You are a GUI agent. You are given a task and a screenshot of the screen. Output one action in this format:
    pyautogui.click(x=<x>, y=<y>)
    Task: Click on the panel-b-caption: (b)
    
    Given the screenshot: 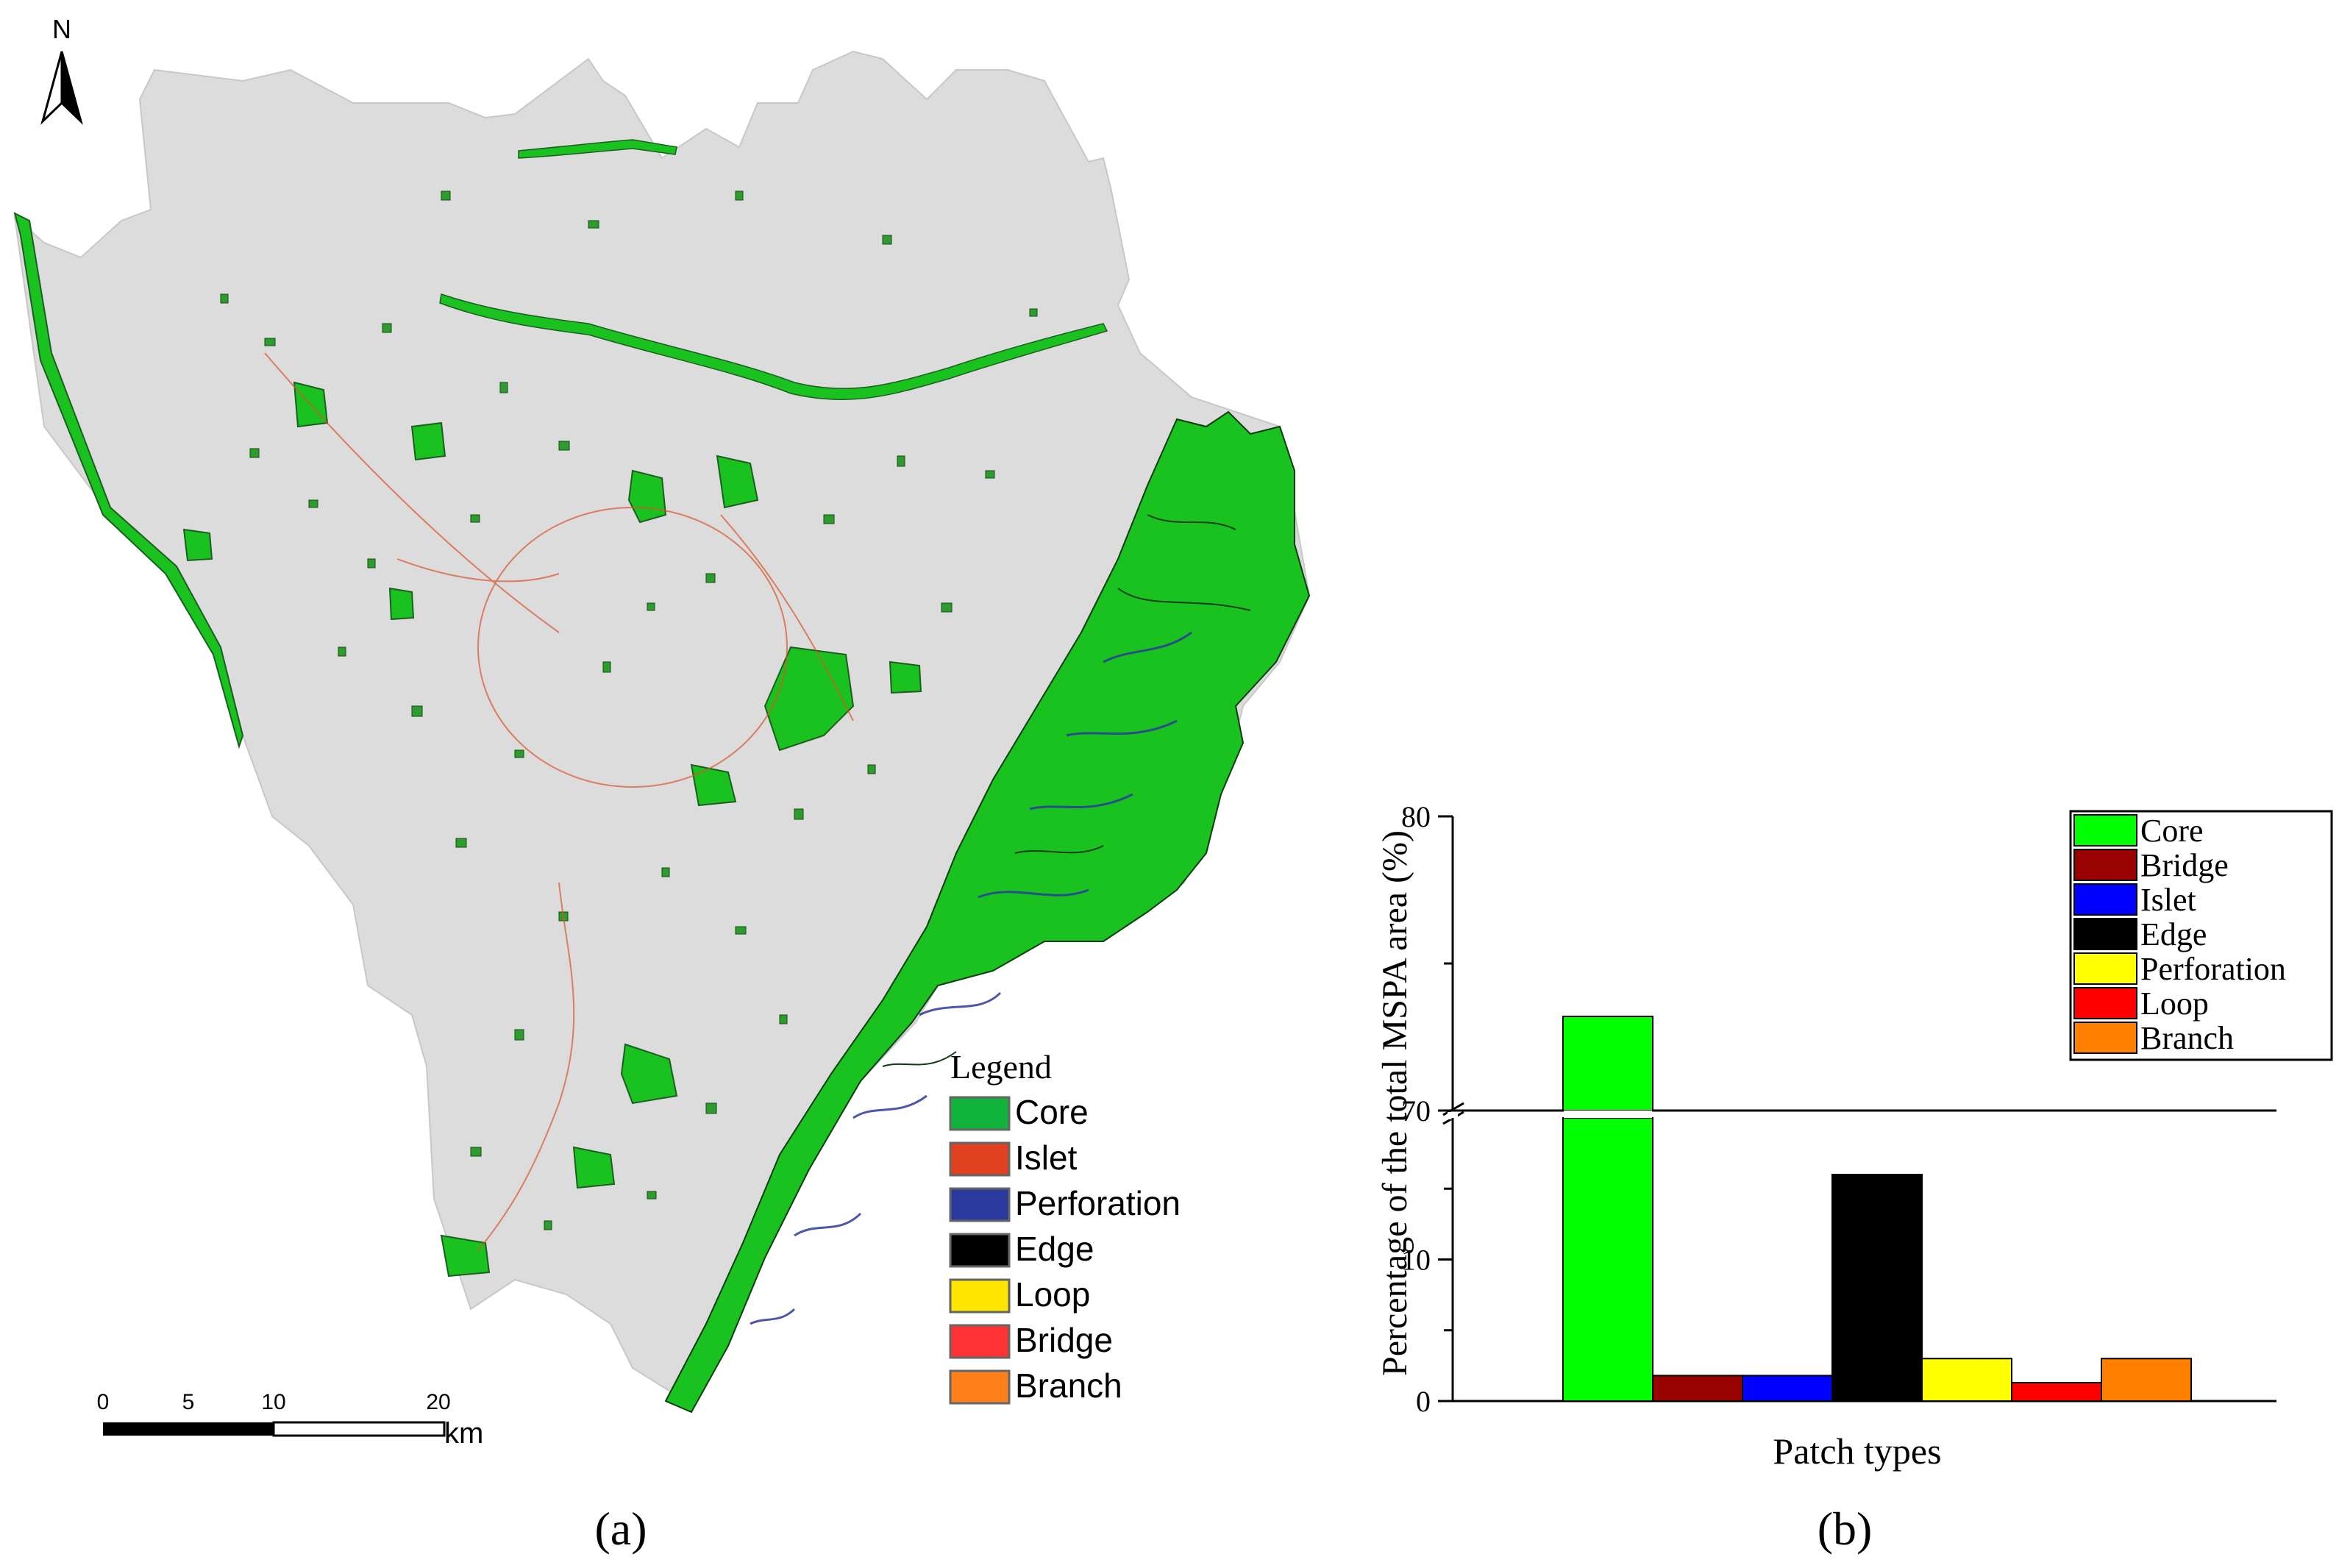 What is the action you would take?
    pyautogui.click(x=1845, y=1529)
    